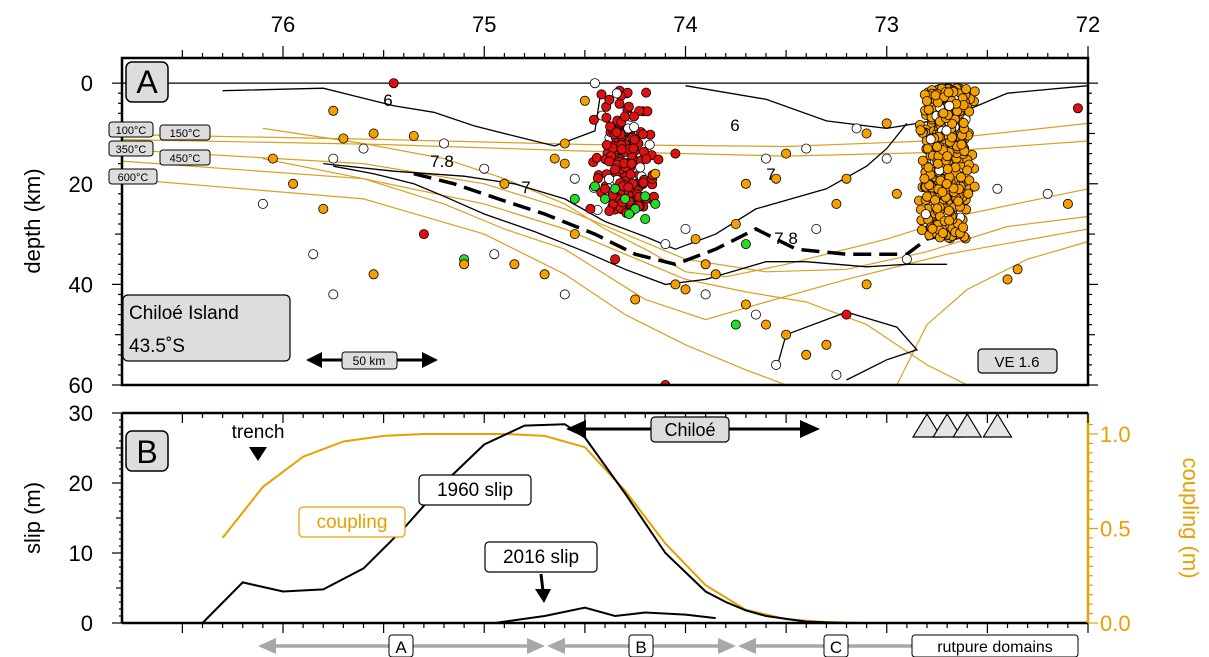  What do you see at coordinates (283, 24) in the screenshot?
I see `x-tick-label-76: 76` at bounding box center [283, 24].